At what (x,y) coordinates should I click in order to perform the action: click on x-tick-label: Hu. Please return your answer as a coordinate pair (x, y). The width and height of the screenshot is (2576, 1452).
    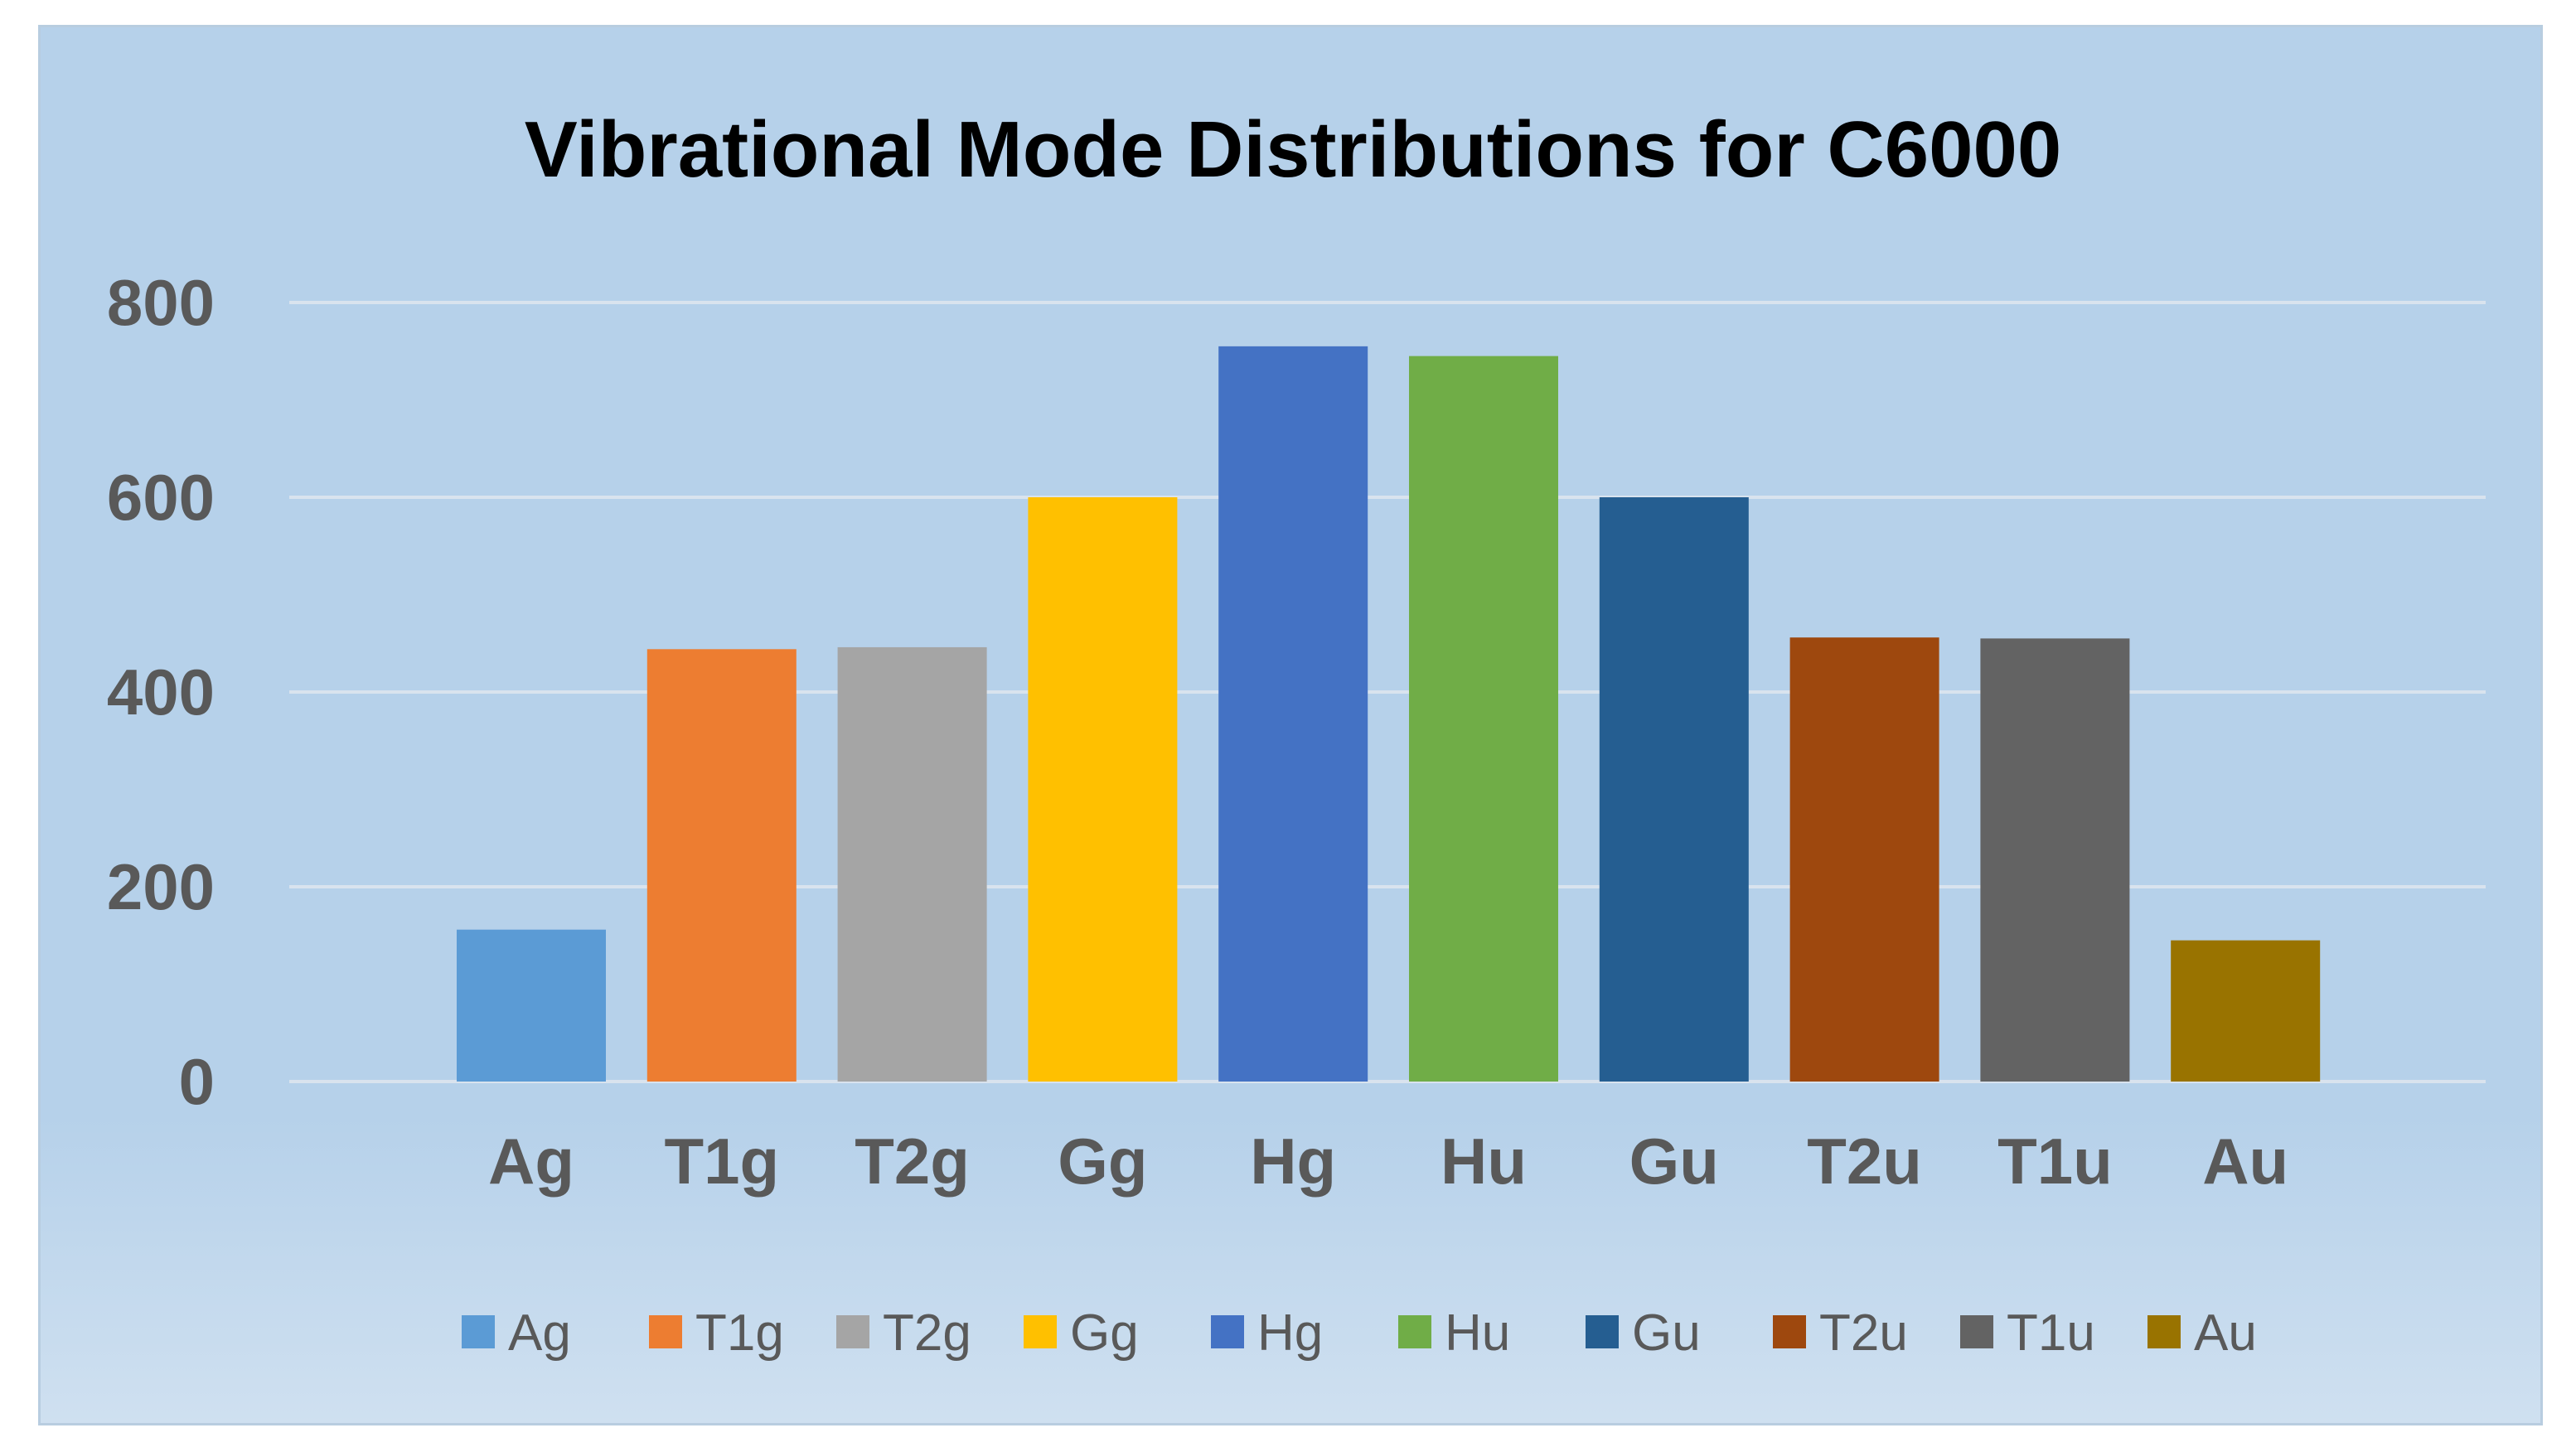
    Looking at the image, I should click on (1484, 1161).